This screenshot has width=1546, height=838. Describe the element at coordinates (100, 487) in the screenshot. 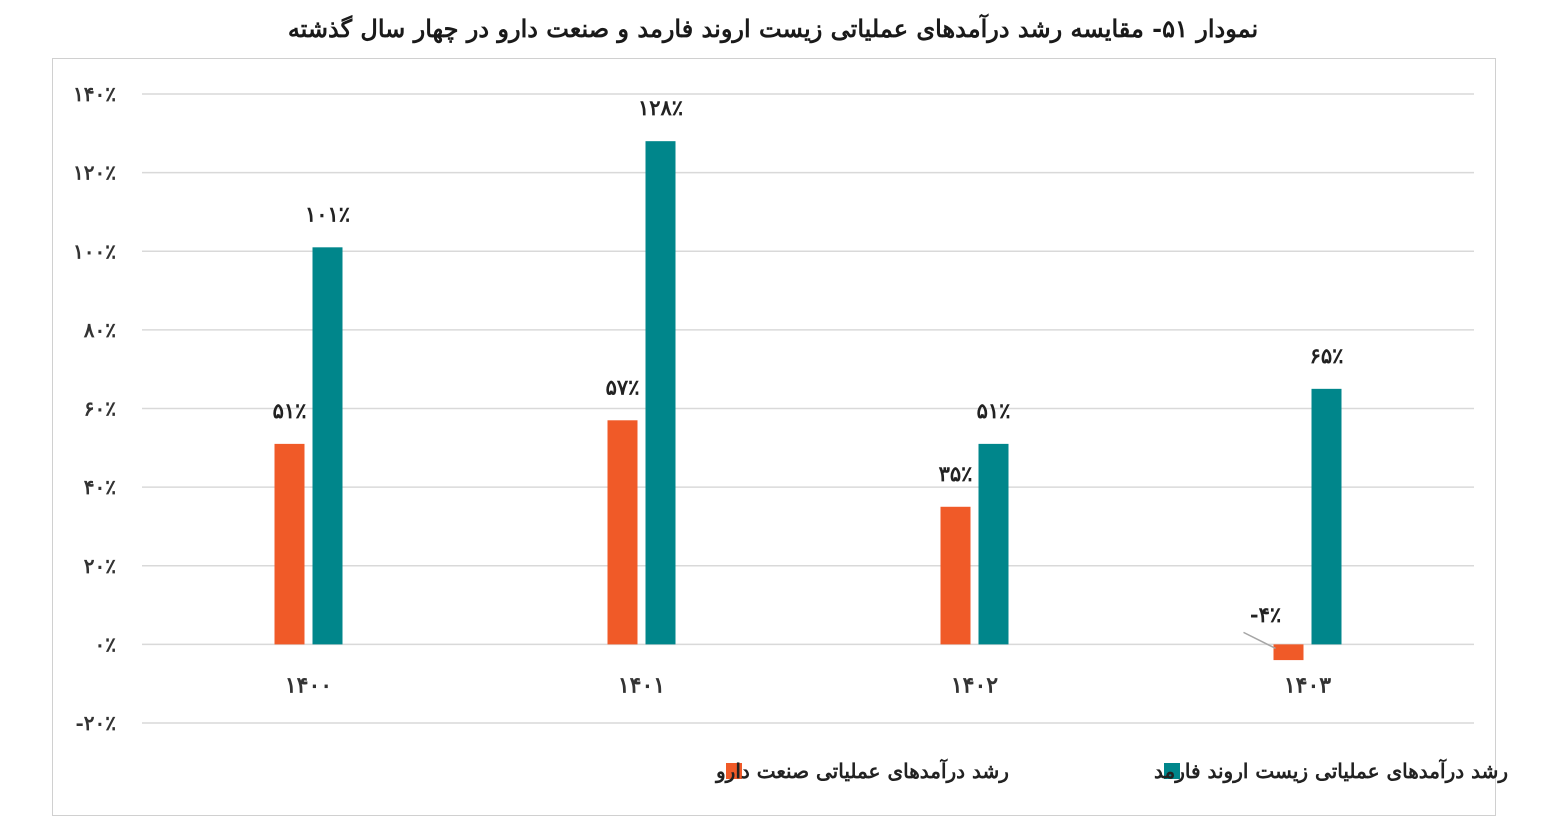

I see `y-tick-label: ۴۰٪` at that location.